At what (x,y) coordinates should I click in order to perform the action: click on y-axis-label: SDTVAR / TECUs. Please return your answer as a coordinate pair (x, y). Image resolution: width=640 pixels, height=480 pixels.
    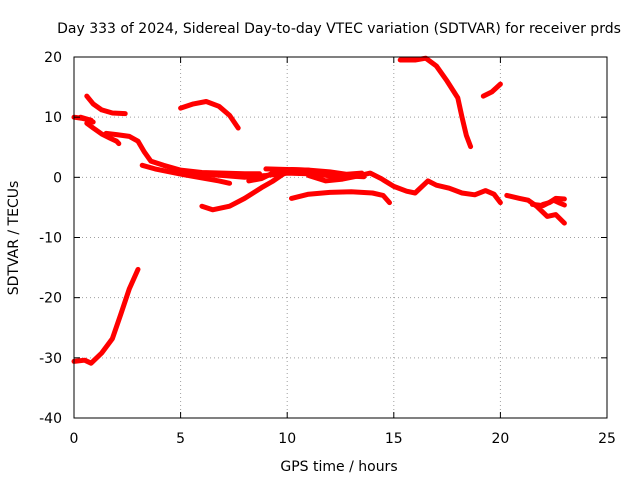
    Looking at the image, I should click on (14, 238).